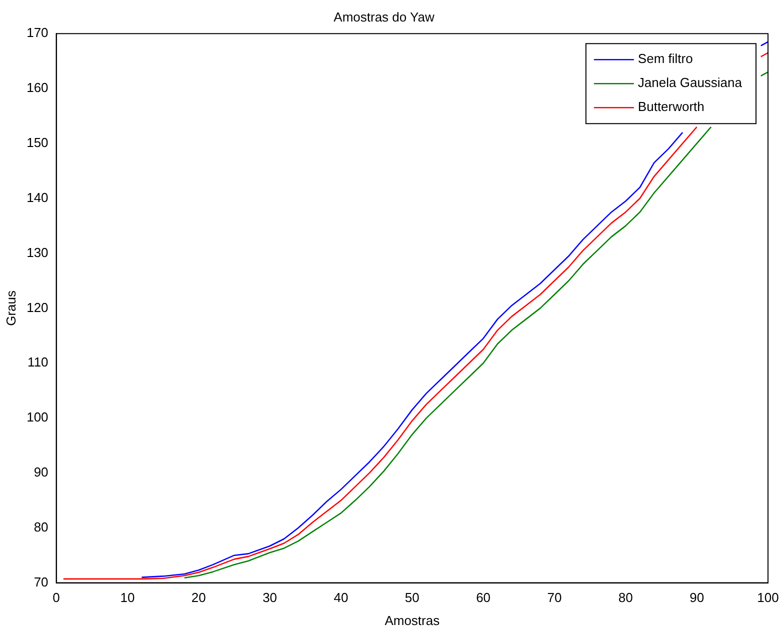 The height and width of the screenshot is (633, 782). What do you see at coordinates (37, 142) in the screenshot?
I see `y-tick-label: 150` at bounding box center [37, 142].